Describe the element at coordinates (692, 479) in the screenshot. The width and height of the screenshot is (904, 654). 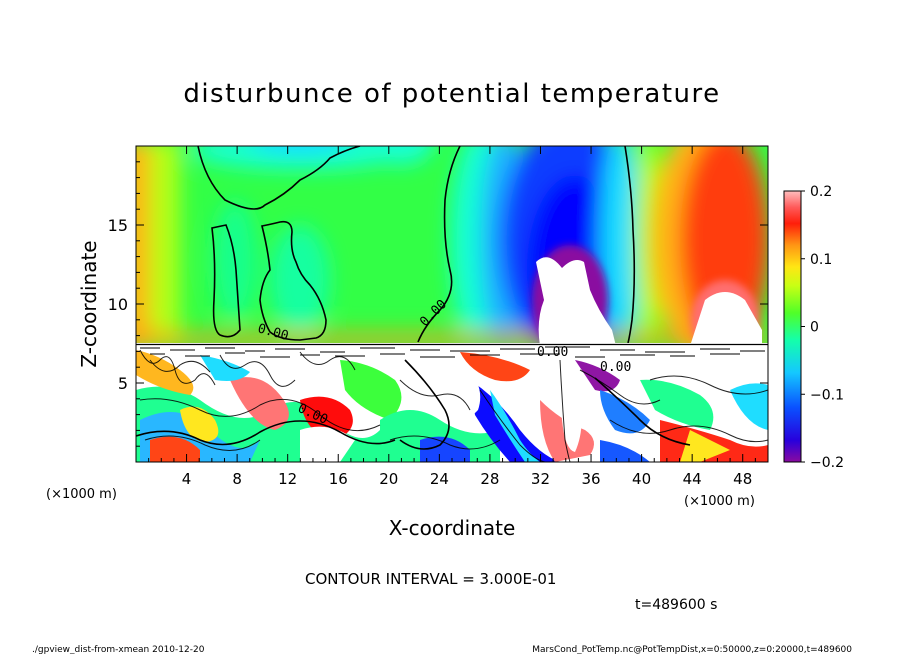
I see `x-tick-label: 44` at that location.